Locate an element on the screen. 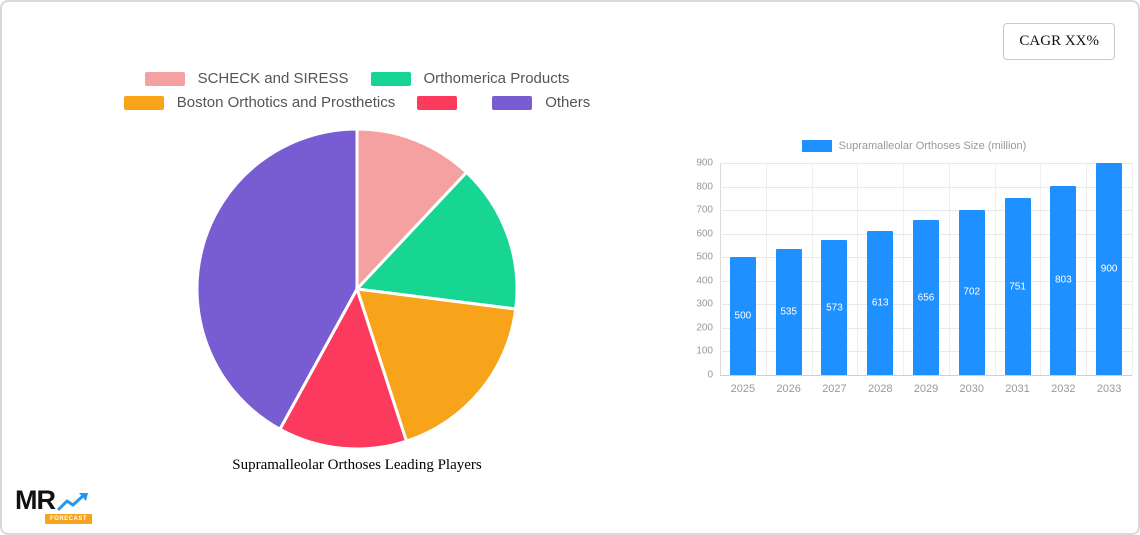 Image resolution: width=1140 pixels, height=535 pixels. pie-legend-row: Boston Orthotics and Prosthetics Others is located at coordinates (356, 102).